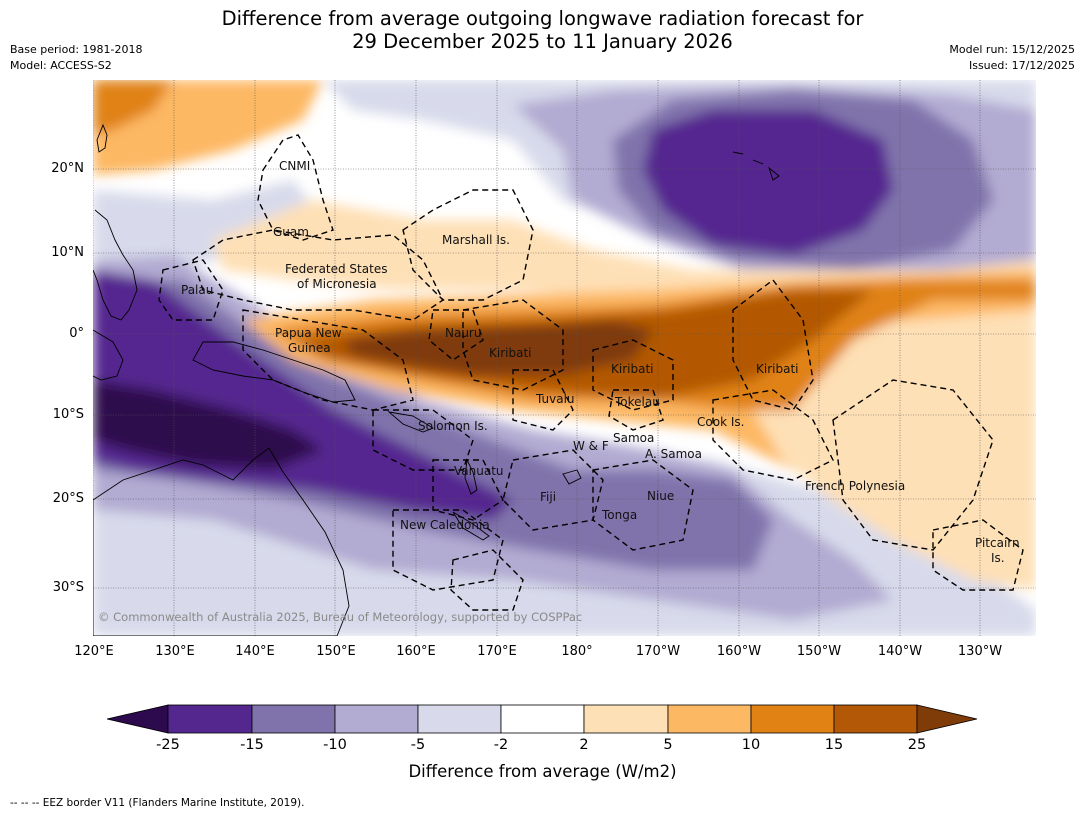 The image size is (1085, 816). What do you see at coordinates (336, 269) in the screenshot?
I see `label-fsm-1: Federated States` at bounding box center [336, 269].